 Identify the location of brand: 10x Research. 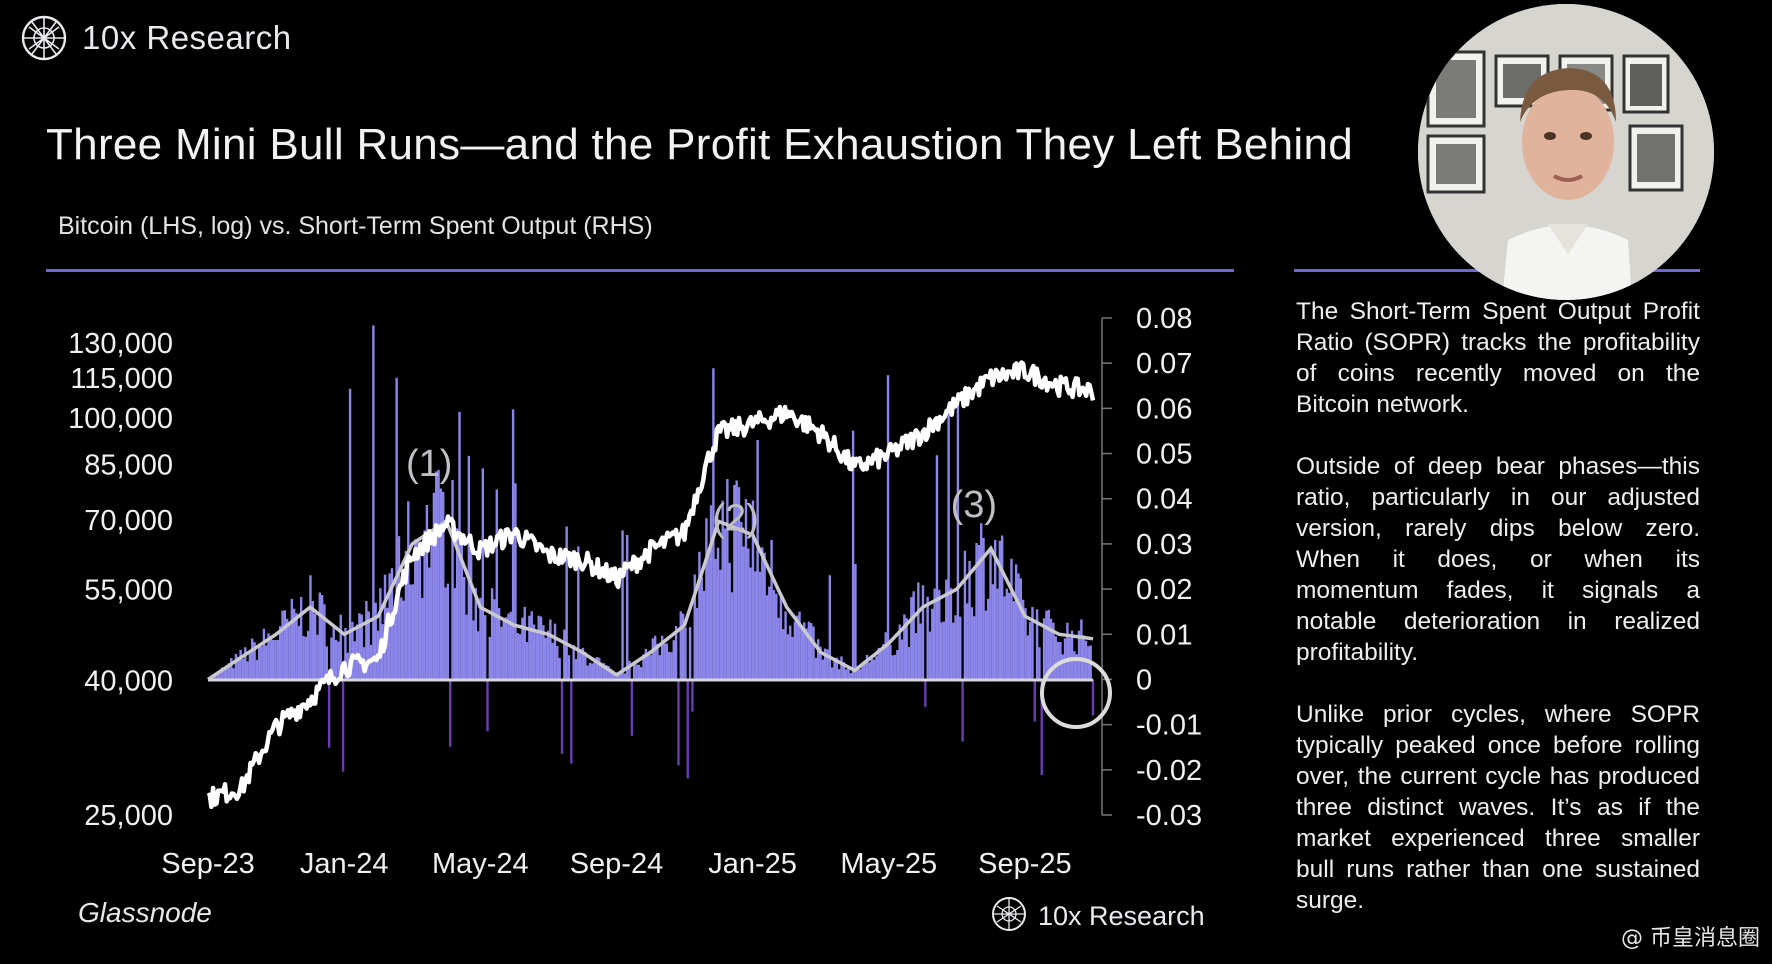
(156, 38).